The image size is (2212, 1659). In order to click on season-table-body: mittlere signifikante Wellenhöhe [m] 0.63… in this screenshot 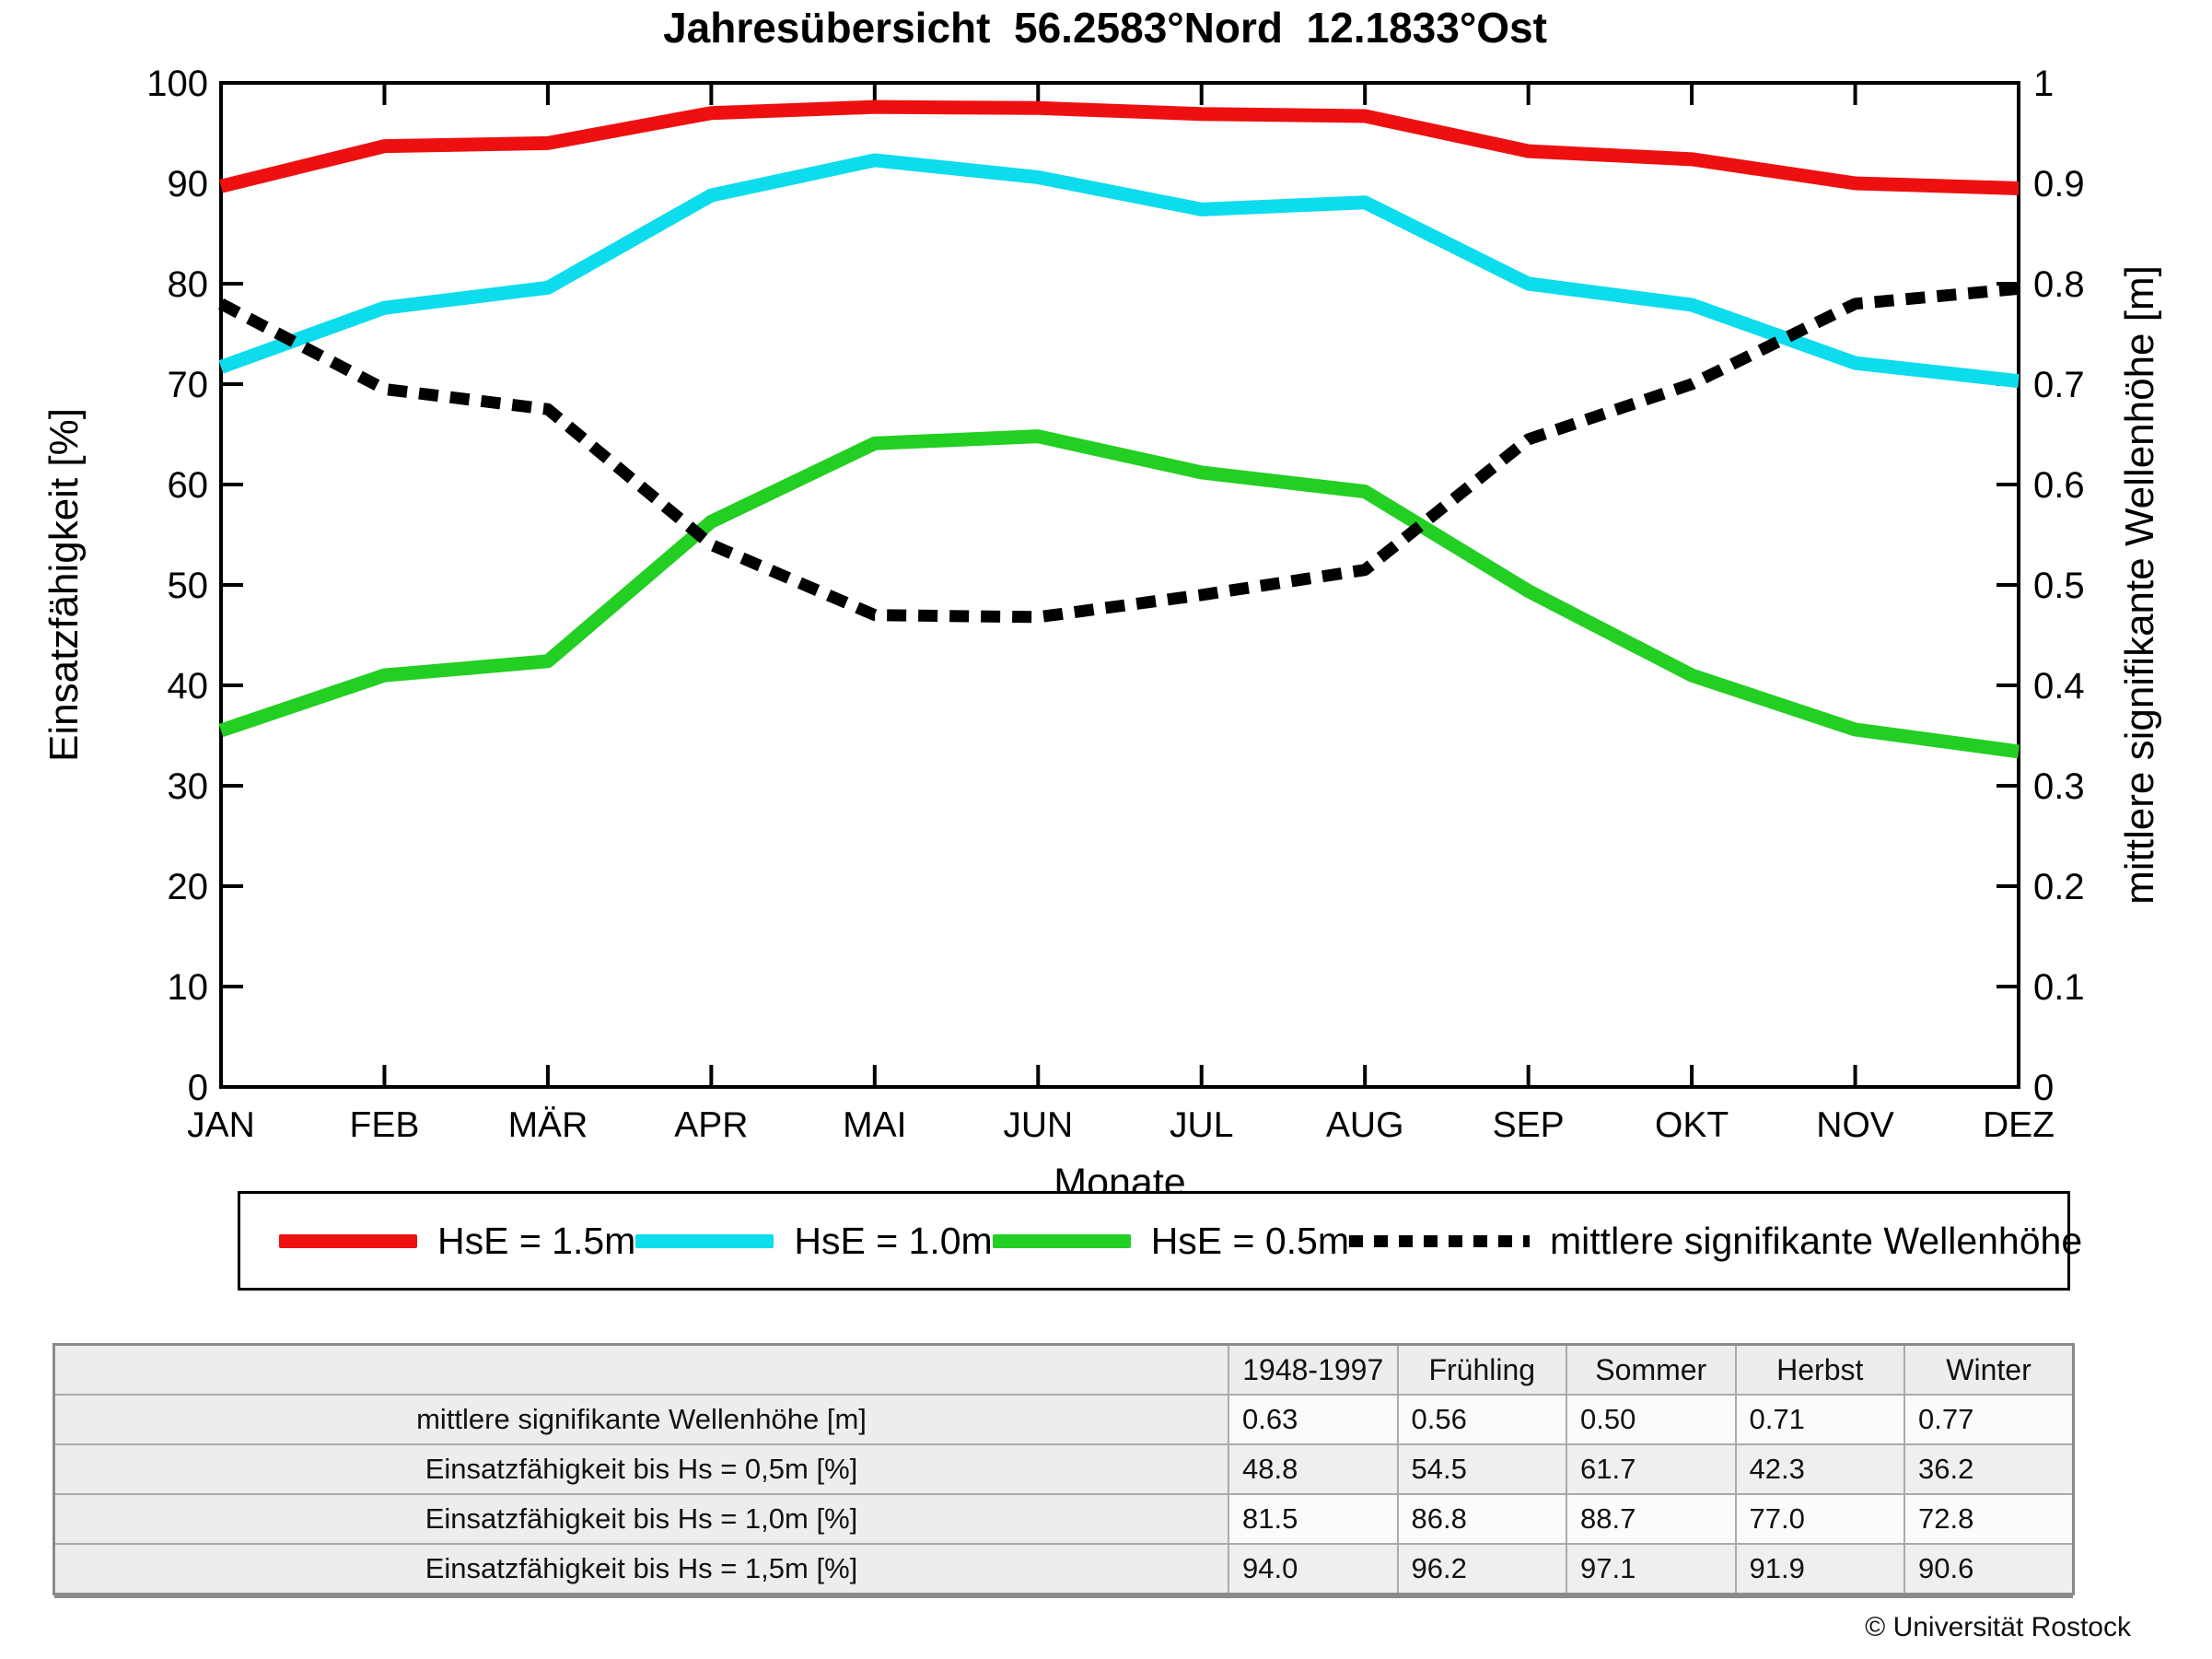, I will do `click(1063, 1494)`.